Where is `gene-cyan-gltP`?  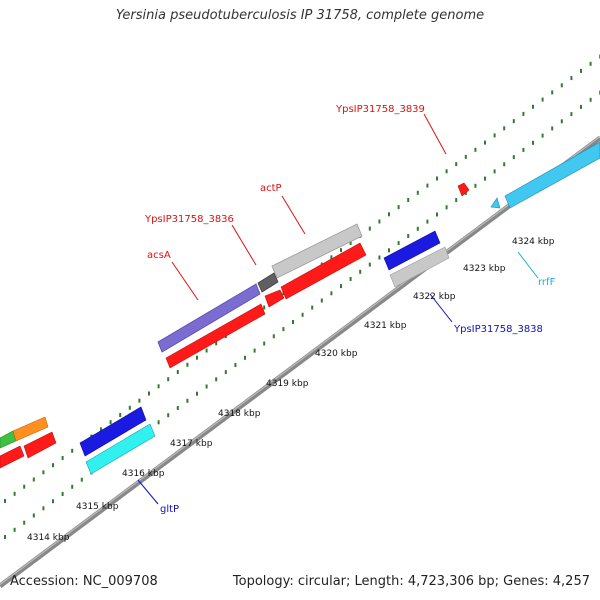
gene-cyan-gltP is located at coordinates (120, 449).